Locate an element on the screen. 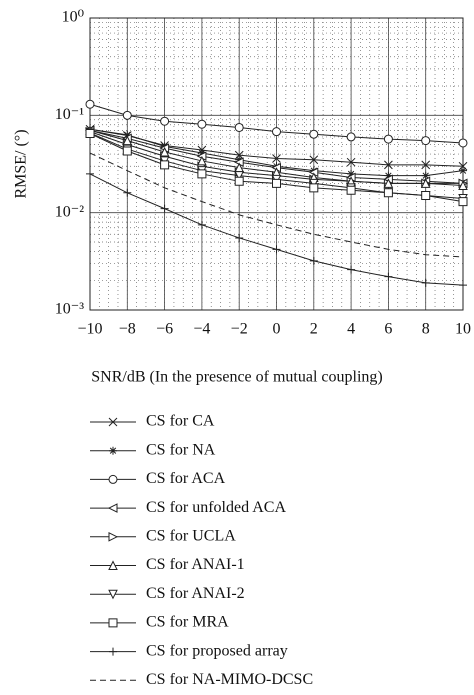  x-tick-label: −10 is located at coordinates (89, 329).